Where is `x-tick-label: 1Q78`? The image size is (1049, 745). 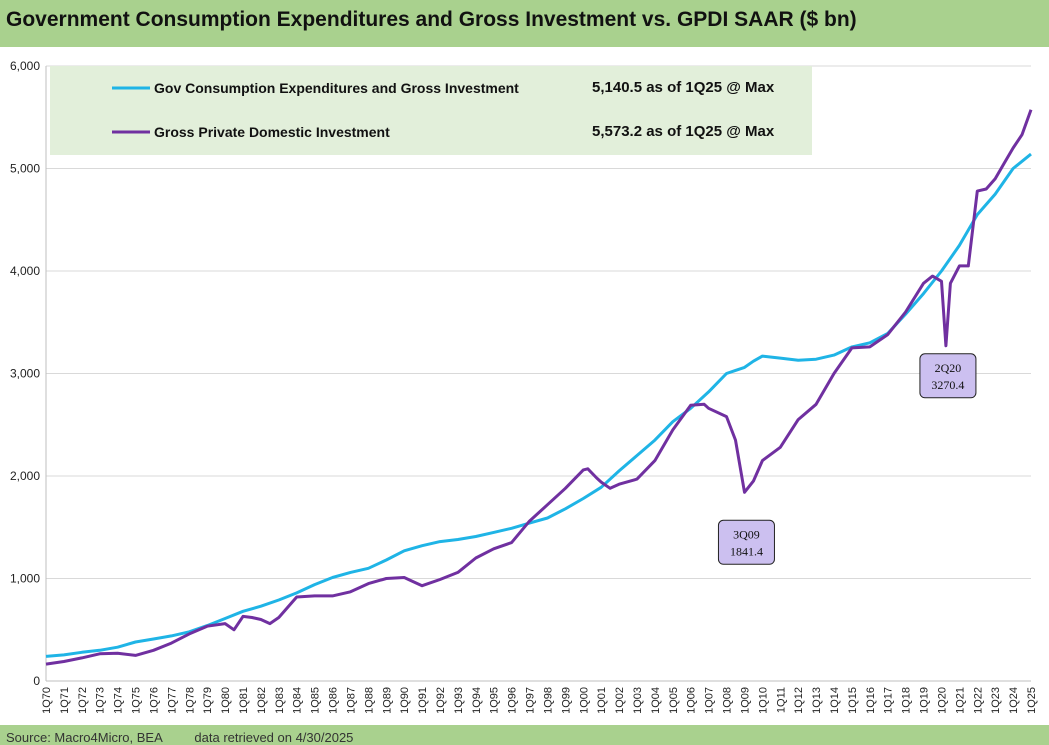 x-tick-label: 1Q78 is located at coordinates (190, 700).